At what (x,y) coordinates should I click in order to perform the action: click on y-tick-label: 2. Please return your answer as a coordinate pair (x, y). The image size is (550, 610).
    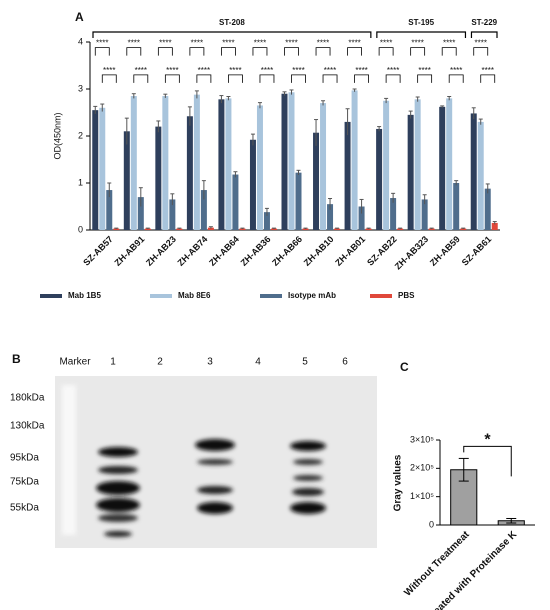
    Looking at the image, I should click on (80, 135).